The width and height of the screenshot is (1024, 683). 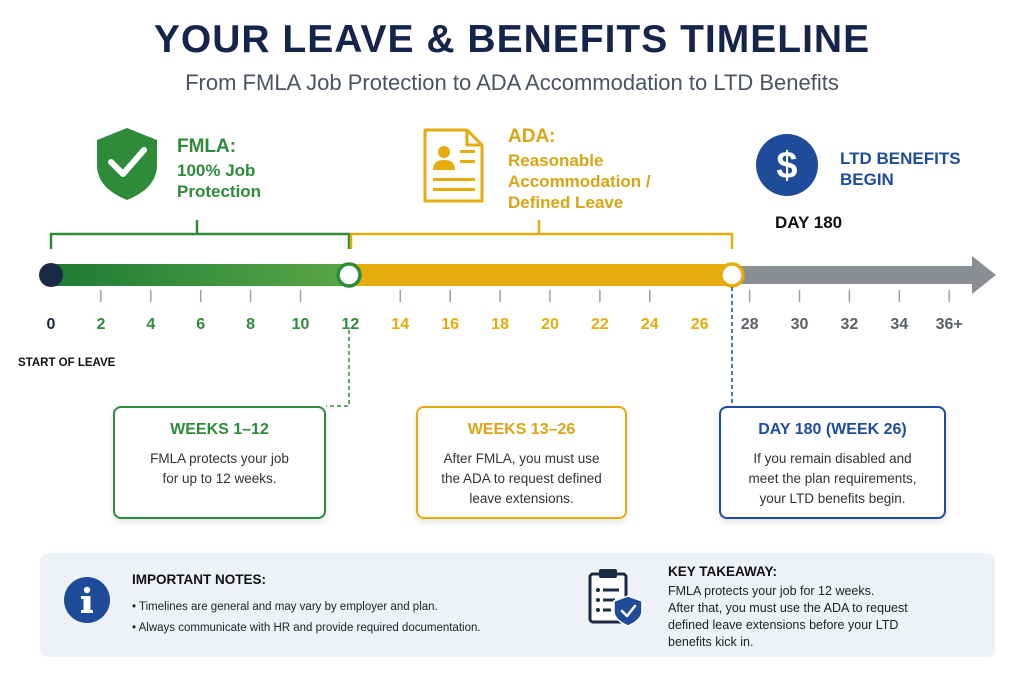 I want to click on tick-marks, so click(x=525, y=296).